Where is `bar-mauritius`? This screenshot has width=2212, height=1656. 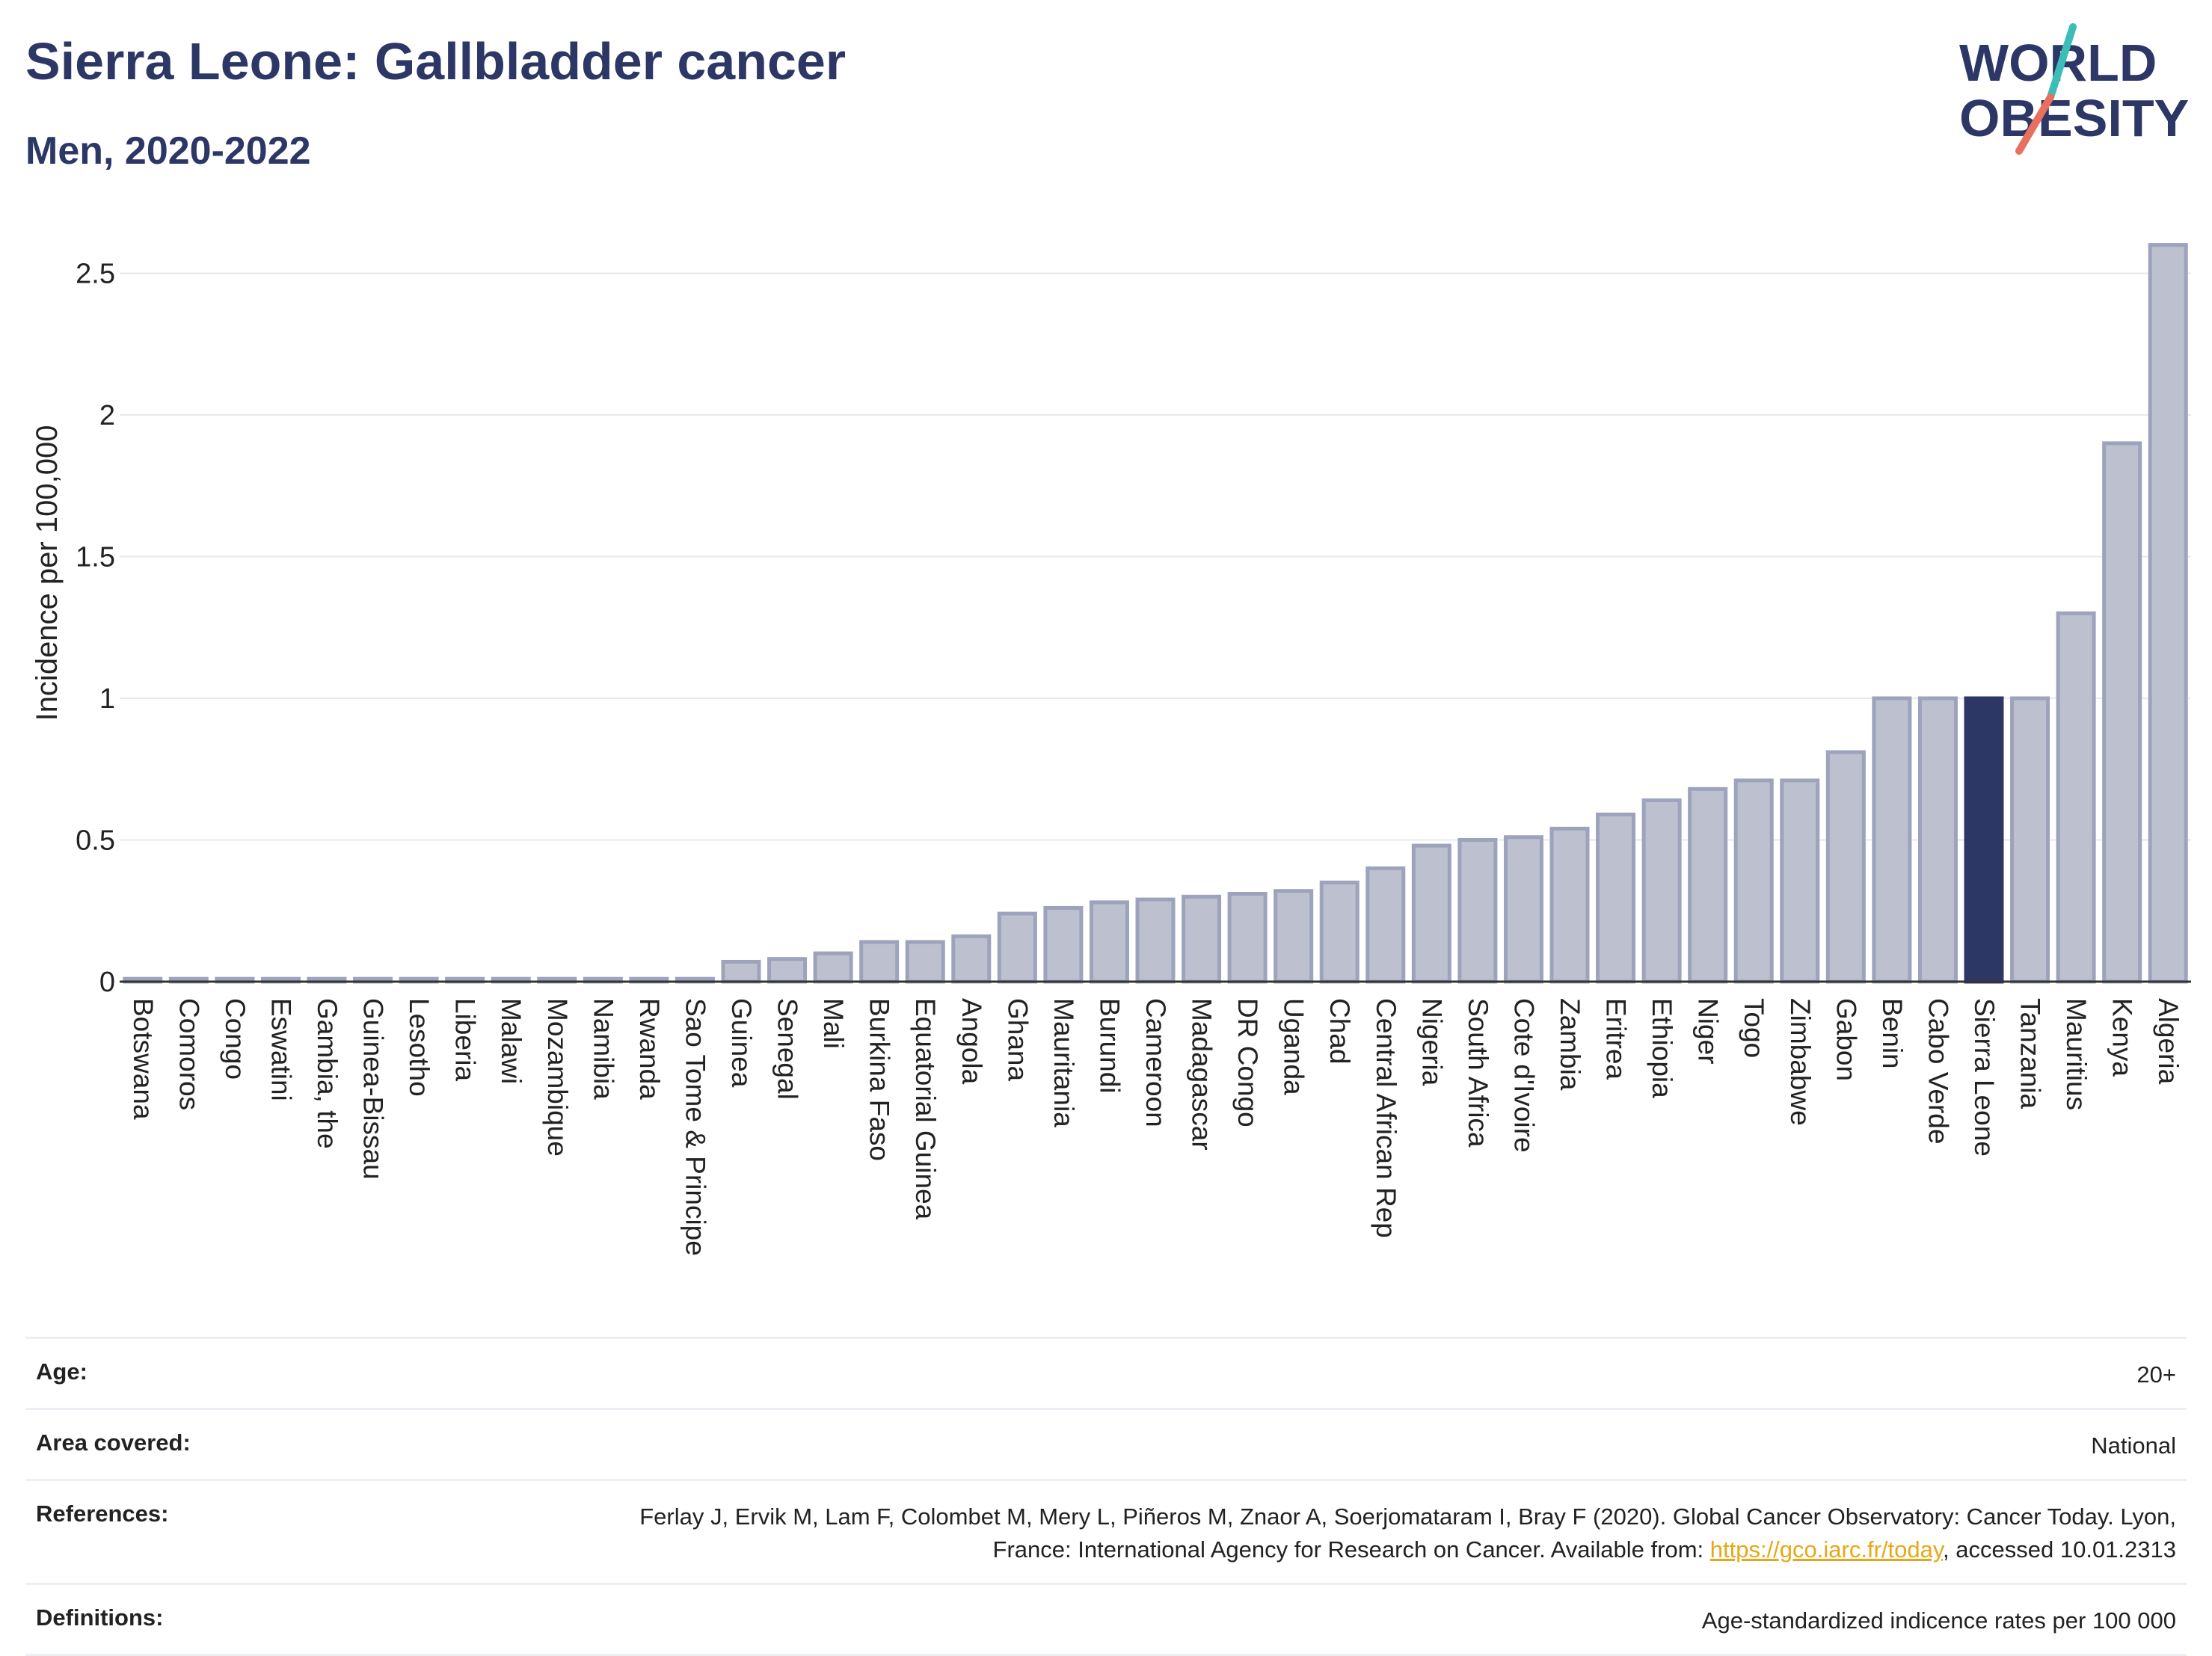
bar-mauritius is located at coordinates (2076, 797).